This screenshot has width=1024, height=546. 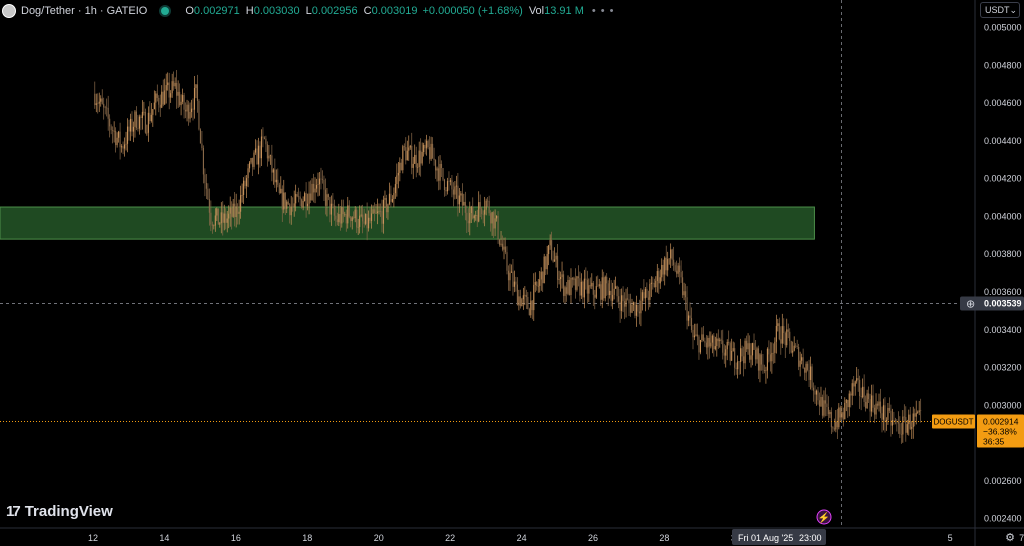 What do you see at coordinates (992, 303) in the screenshot?
I see `crosshair-price-tag` at bounding box center [992, 303].